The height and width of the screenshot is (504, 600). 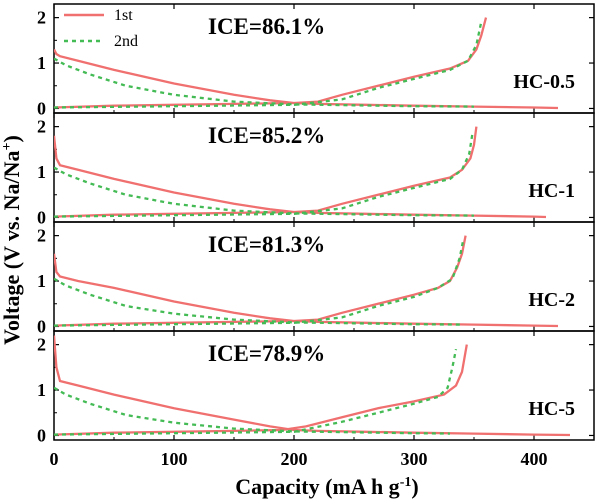 I want to click on sample-label: HC-2, so click(x=551, y=300).